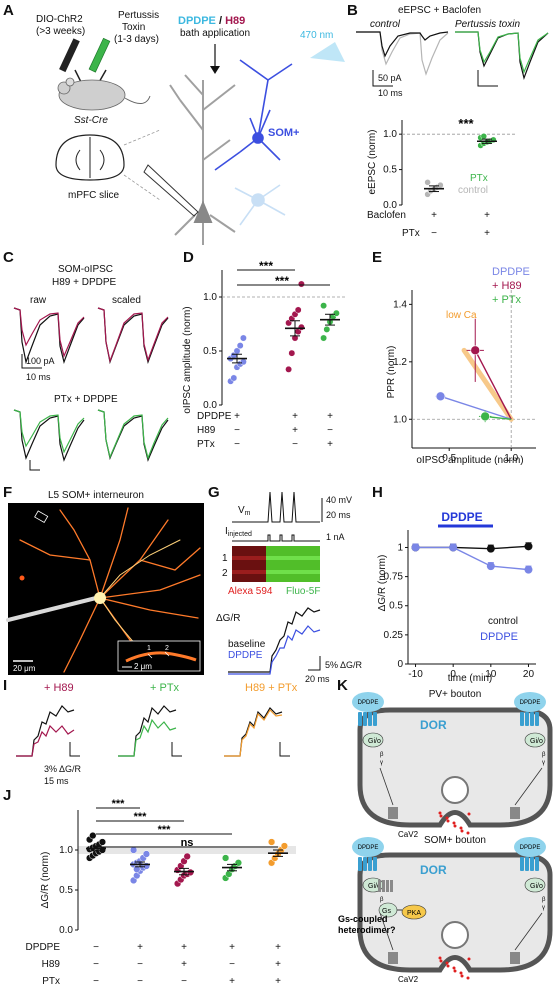 The image size is (554, 1000). What do you see at coordinates (7, 492) in the screenshot?
I see `panel-label-f: F` at bounding box center [7, 492].